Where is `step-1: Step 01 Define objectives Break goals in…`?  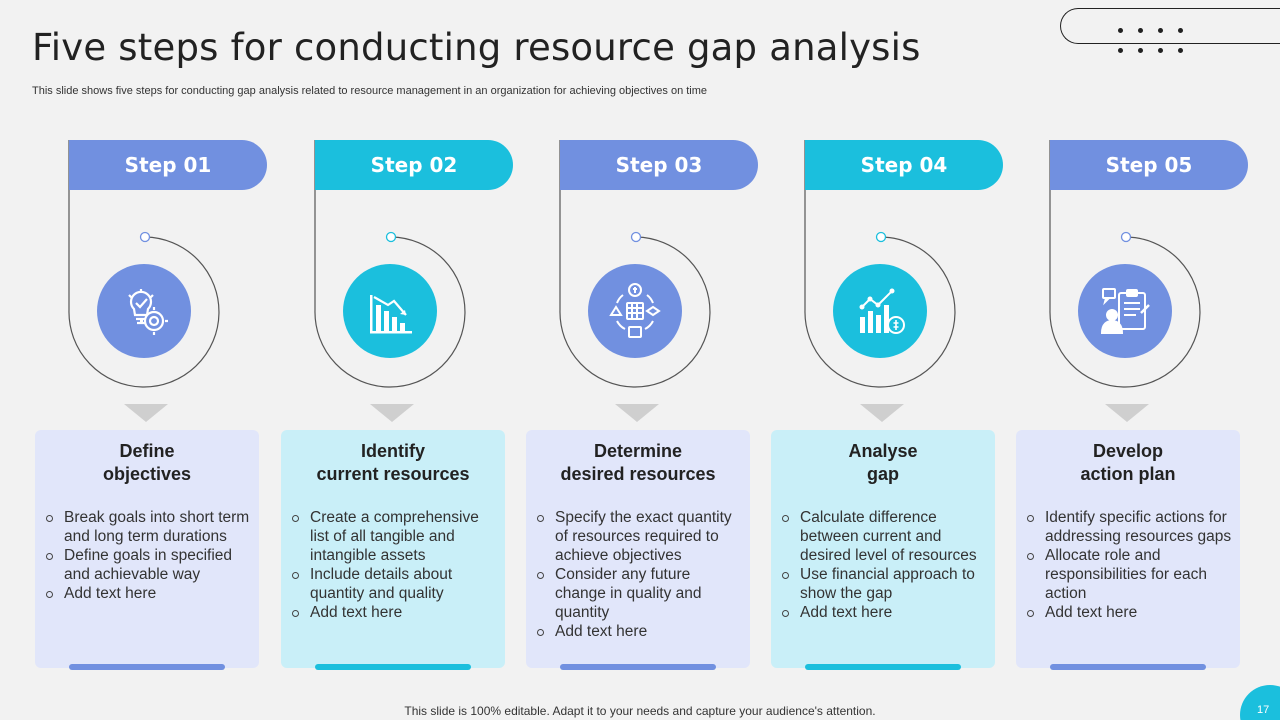
step-1: Step 01 Define objectives Break goals in… is located at coordinates (155, 405).